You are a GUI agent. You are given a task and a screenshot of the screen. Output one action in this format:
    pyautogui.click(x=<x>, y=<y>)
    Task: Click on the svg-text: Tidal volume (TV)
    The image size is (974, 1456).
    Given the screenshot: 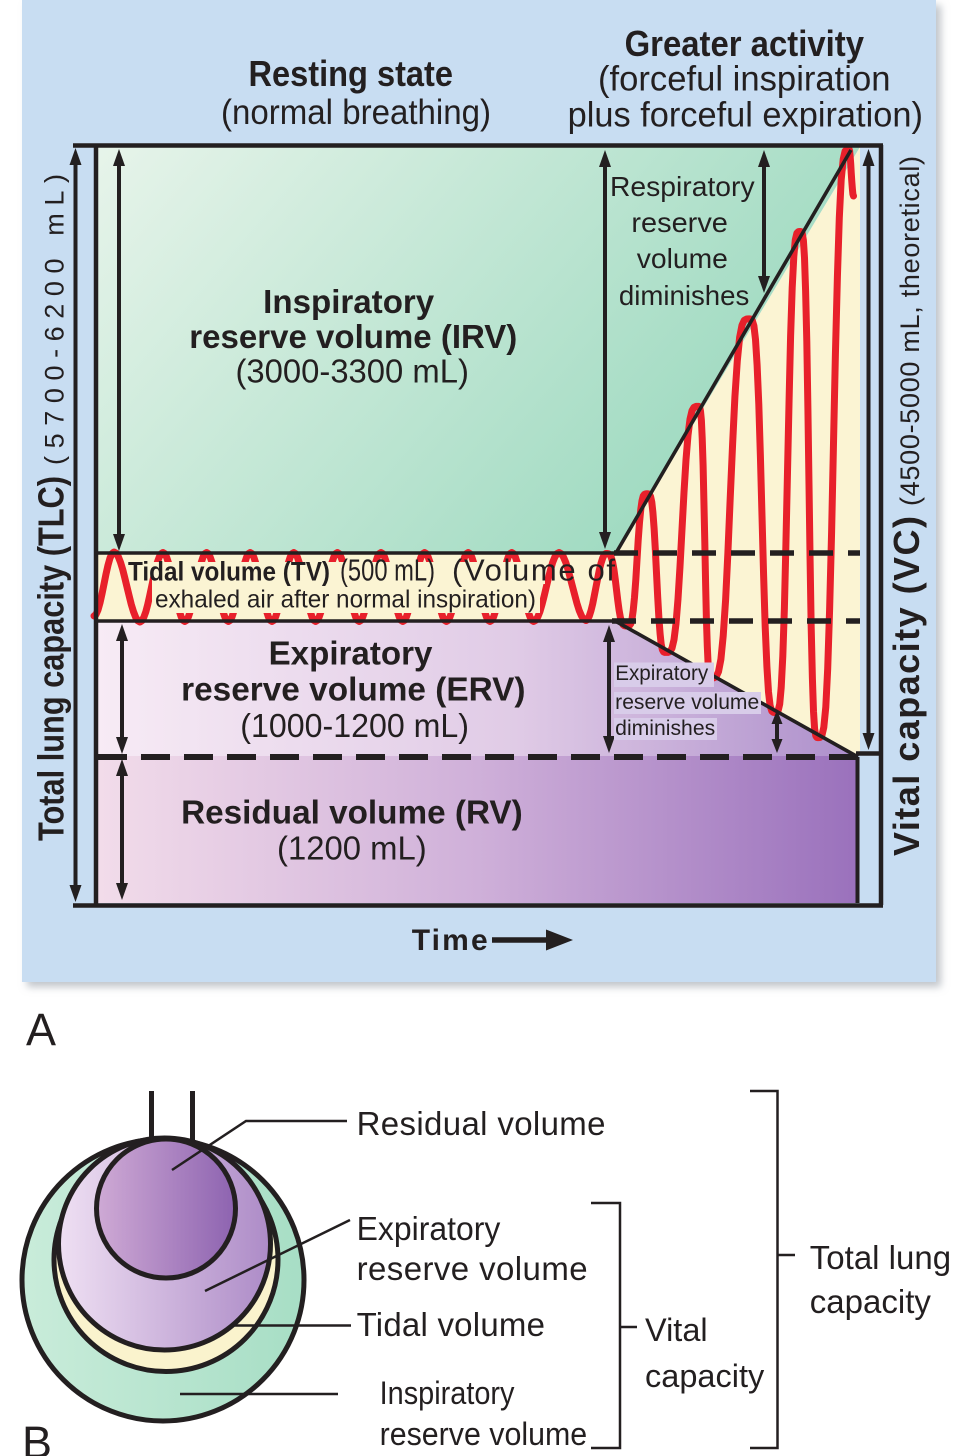 What is the action you would take?
    pyautogui.click(x=229, y=572)
    